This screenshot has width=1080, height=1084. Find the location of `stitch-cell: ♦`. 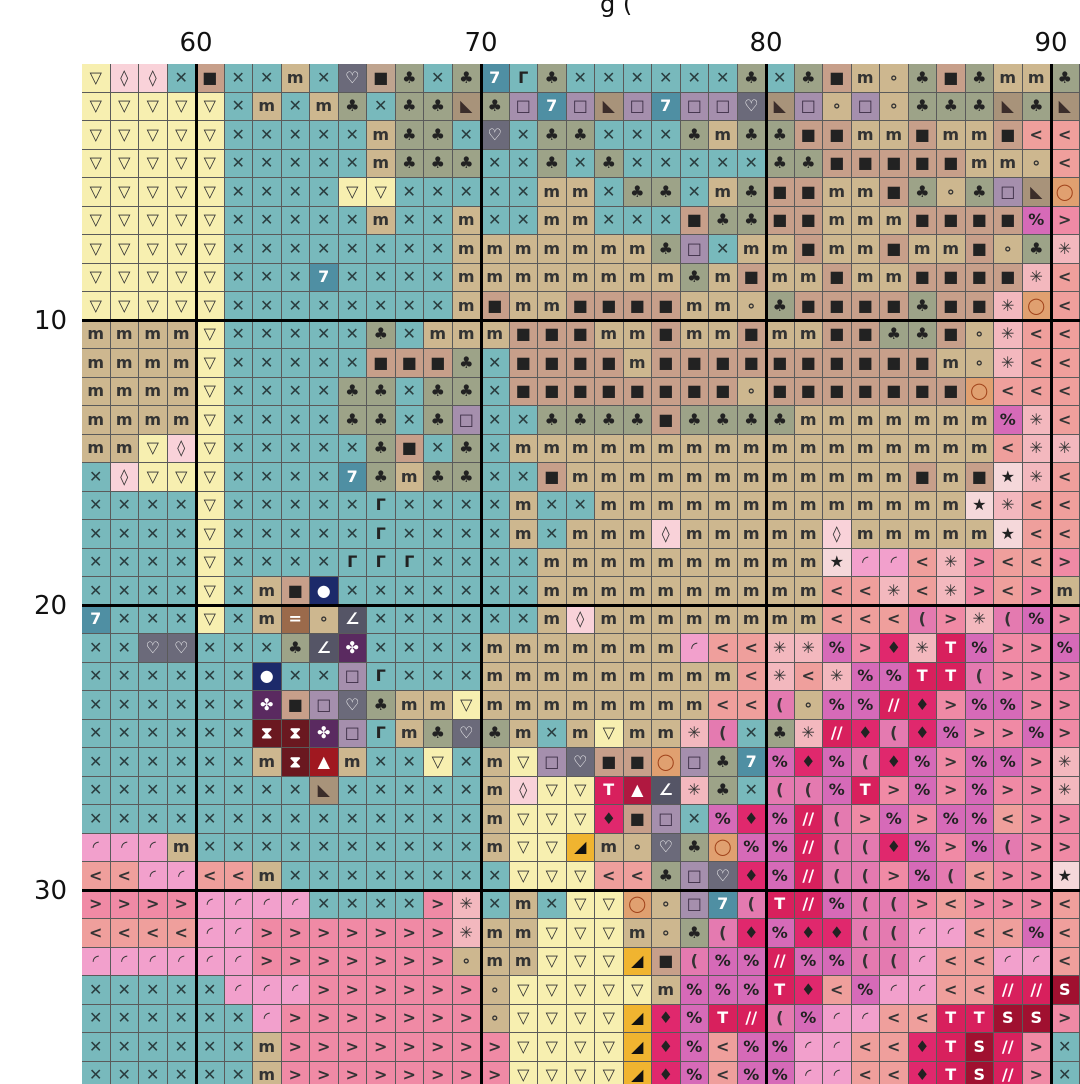

stitch-cell: ♦ is located at coordinates (923, 1047).